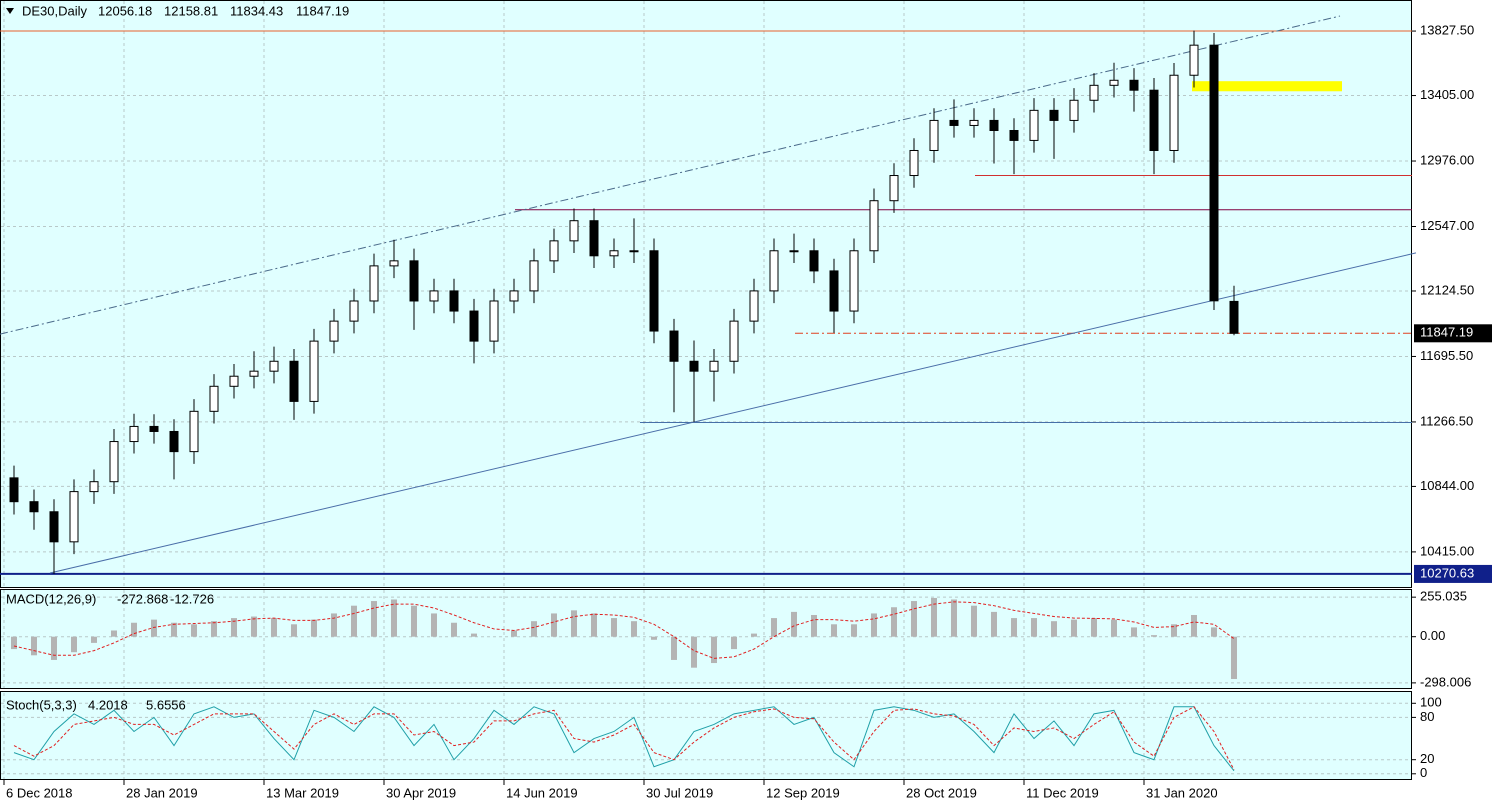 The width and height of the screenshot is (1494, 807). I want to click on y-tick-label: 0, so click(1423, 772).